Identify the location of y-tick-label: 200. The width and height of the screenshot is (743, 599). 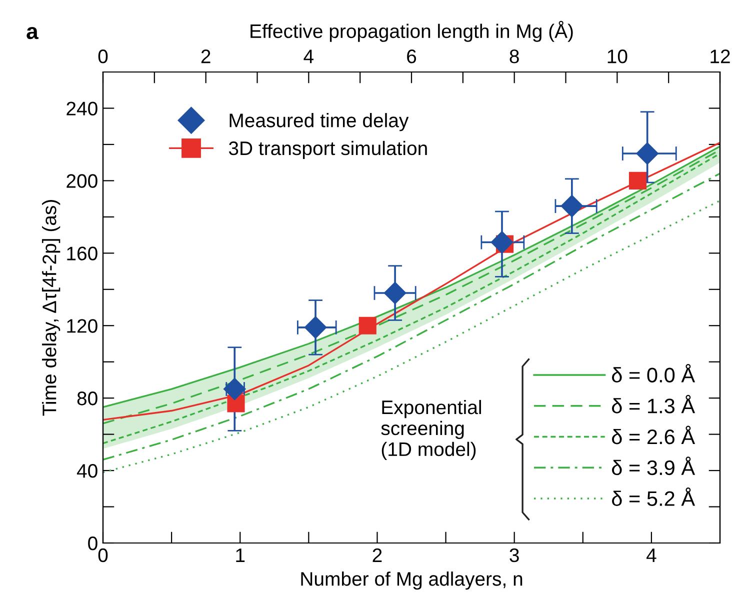
(82, 181).